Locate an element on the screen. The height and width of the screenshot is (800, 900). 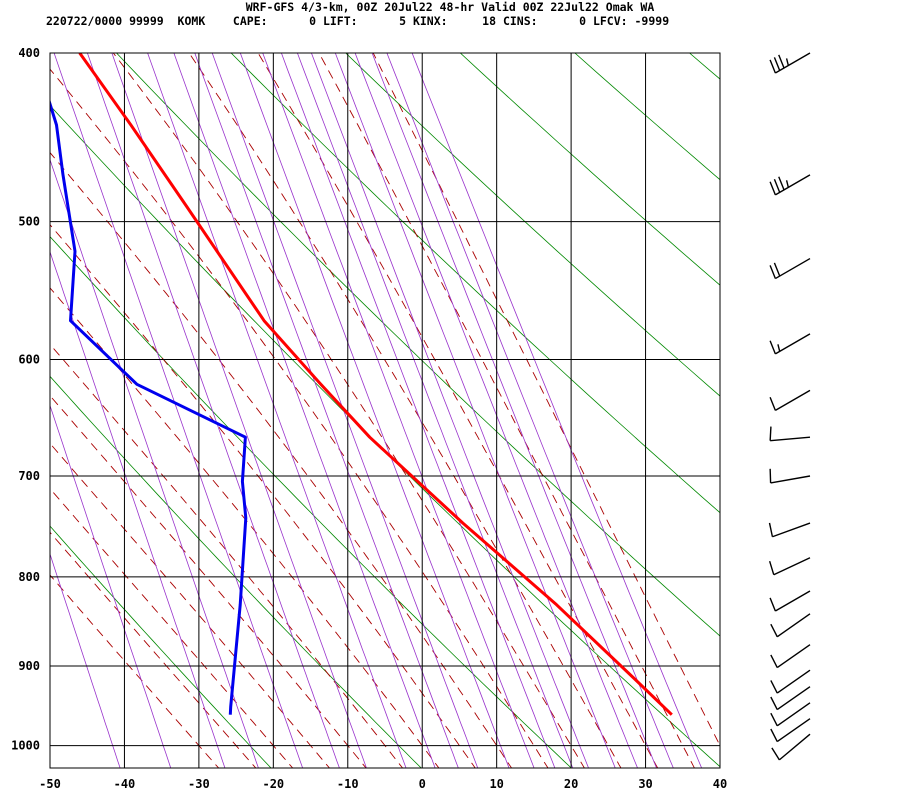
x-tick-label: 10 is located at coordinates (496, 784).